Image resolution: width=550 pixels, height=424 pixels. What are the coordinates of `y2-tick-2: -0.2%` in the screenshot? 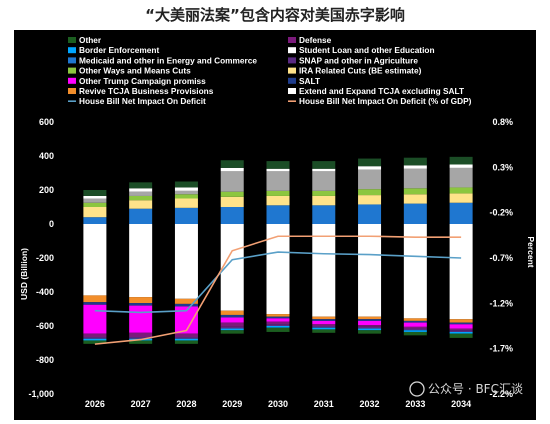 It's located at (501, 213).